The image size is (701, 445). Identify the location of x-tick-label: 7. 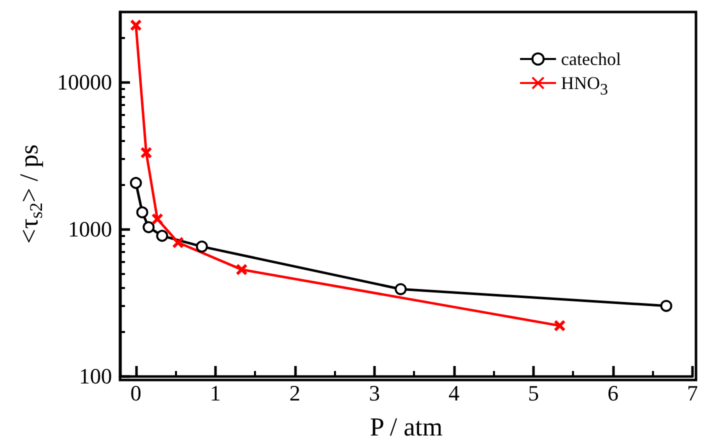
(692, 393).